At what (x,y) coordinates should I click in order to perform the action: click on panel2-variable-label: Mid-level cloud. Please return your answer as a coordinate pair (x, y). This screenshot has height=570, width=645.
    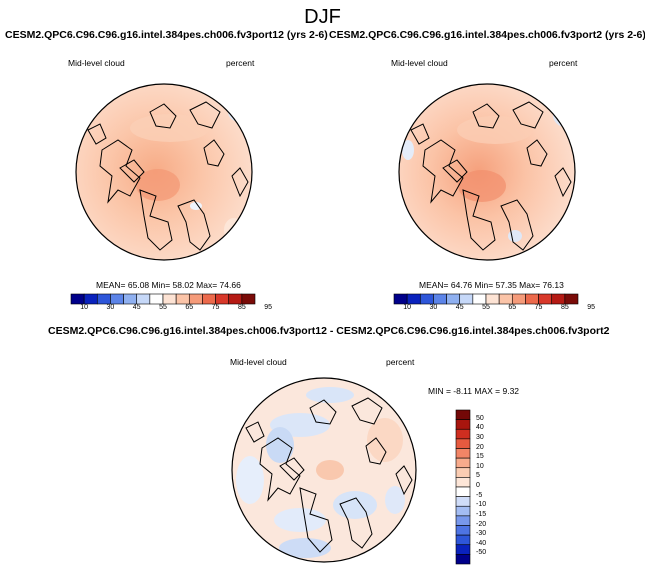
    Looking at the image, I should click on (419, 63).